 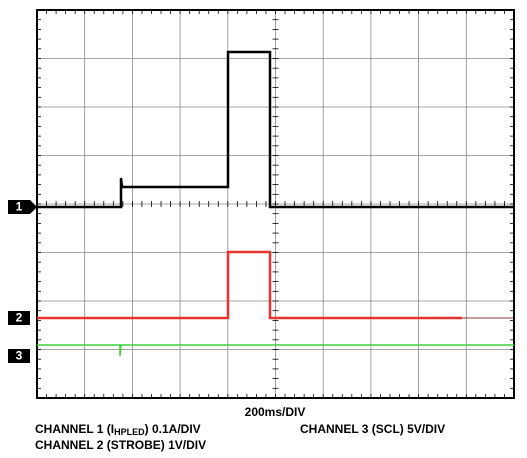 I want to click on marker-label: 2, so click(x=19, y=318).